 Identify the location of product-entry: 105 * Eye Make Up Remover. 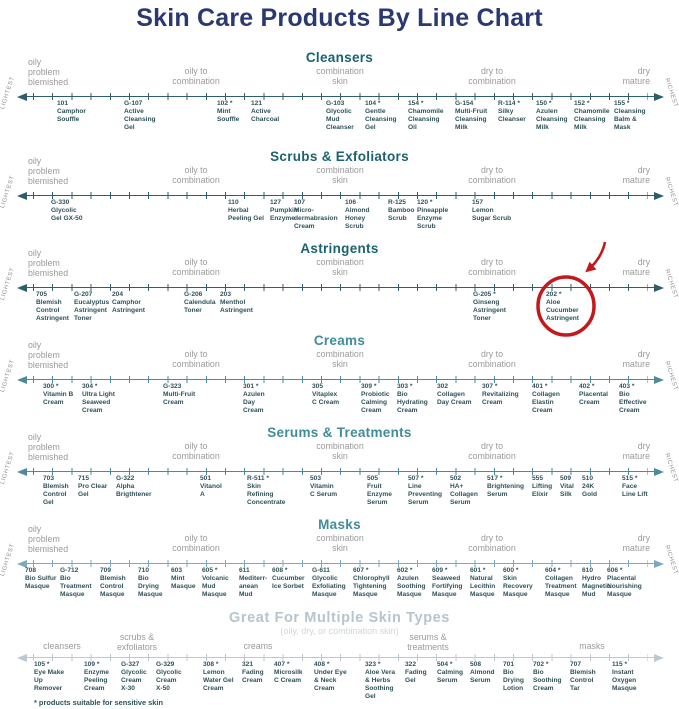
(49, 677).